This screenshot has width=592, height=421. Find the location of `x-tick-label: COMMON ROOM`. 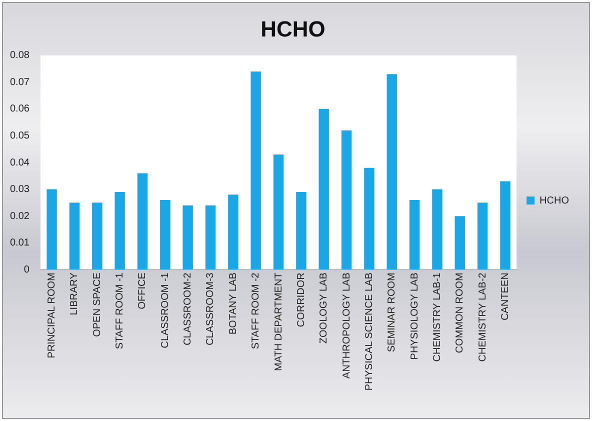

x-tick-label: COMMON ROOM is located at coordinates (460, 313).